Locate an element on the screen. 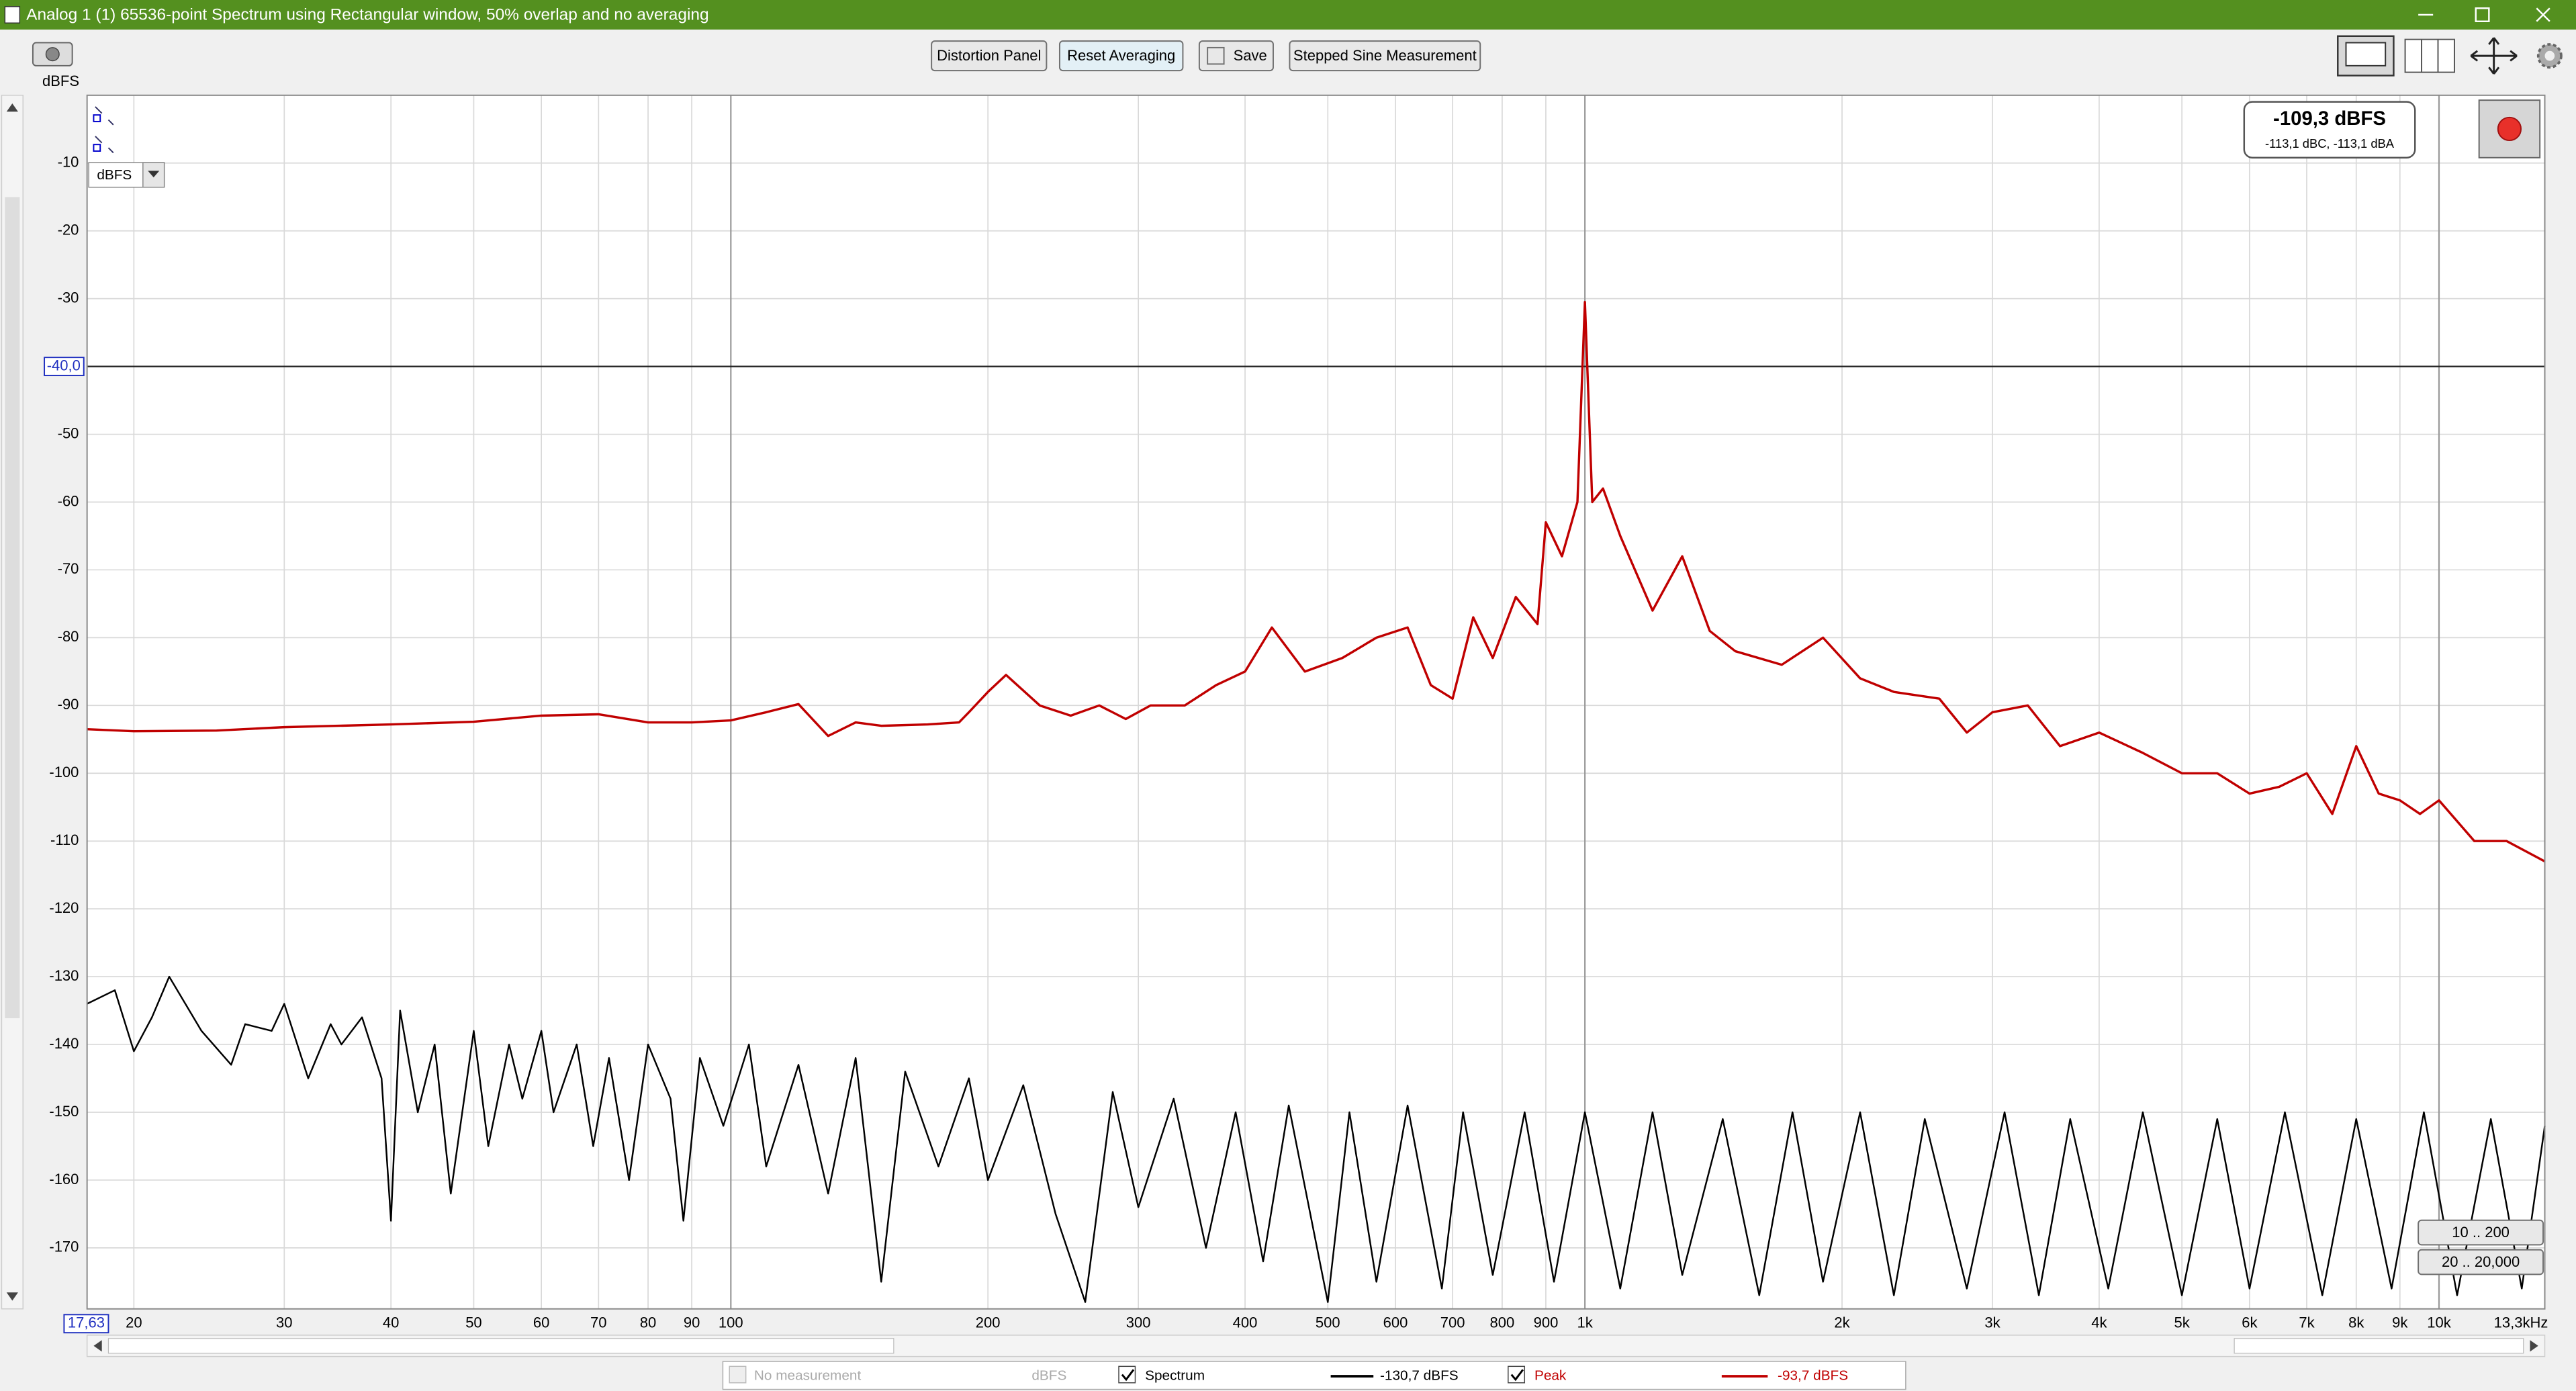 The height and width of the screenshot is (1391, 2576). legend-series-name: Spectrum is located at coordinates (1175, 1375).